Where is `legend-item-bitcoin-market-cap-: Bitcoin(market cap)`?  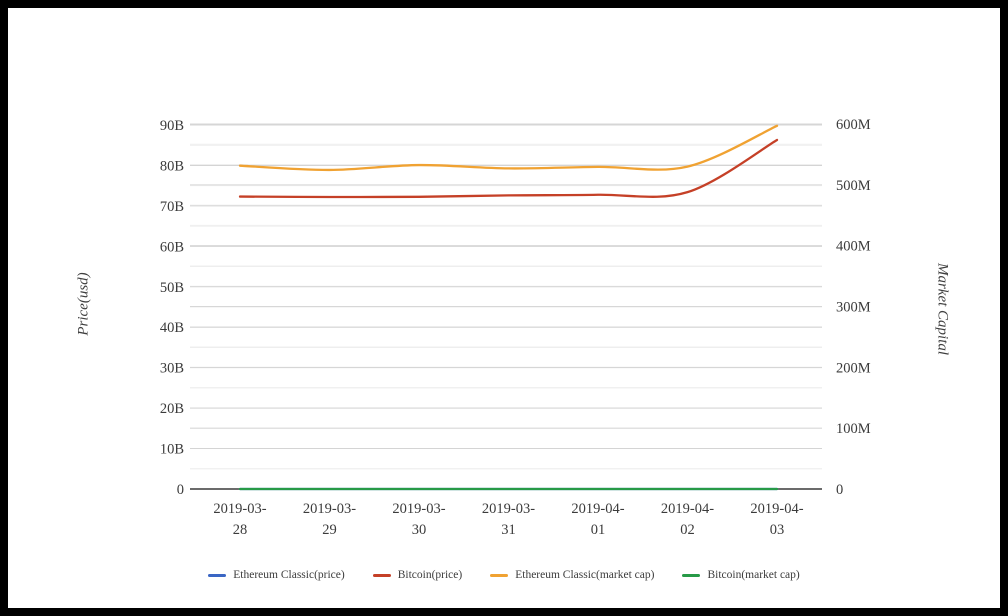
legend-item-bitcoin-market-cap-: Bitcoin(market cap) is located at coordinates (741, 575).